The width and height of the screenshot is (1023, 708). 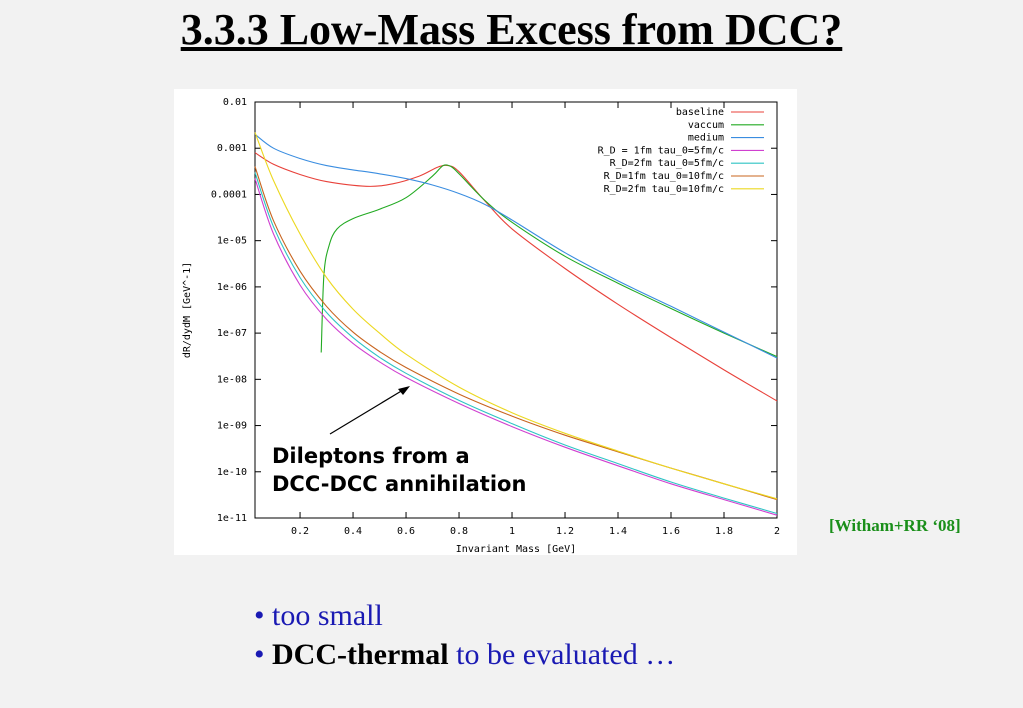 I want to click on y-tick-label: 1e-06, so click(x=232, y=287).